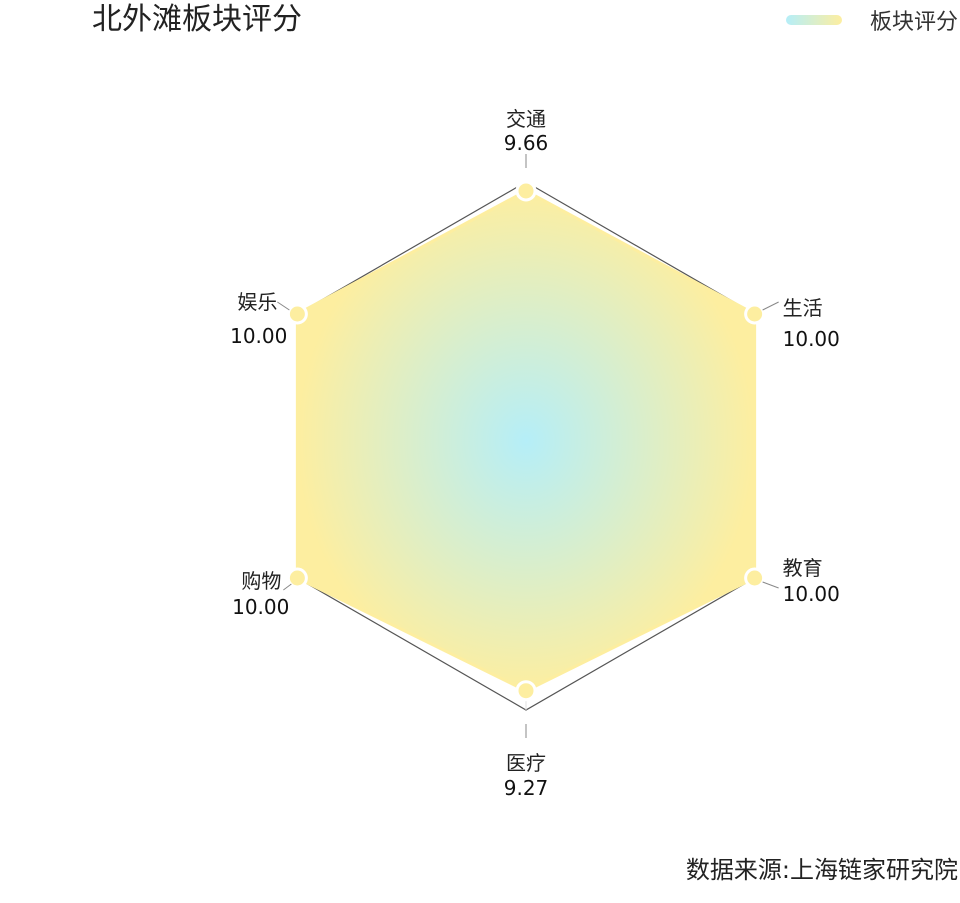 The image size is (960, 903). I want to click on indicator-value: 9.27, so click(526, 788).